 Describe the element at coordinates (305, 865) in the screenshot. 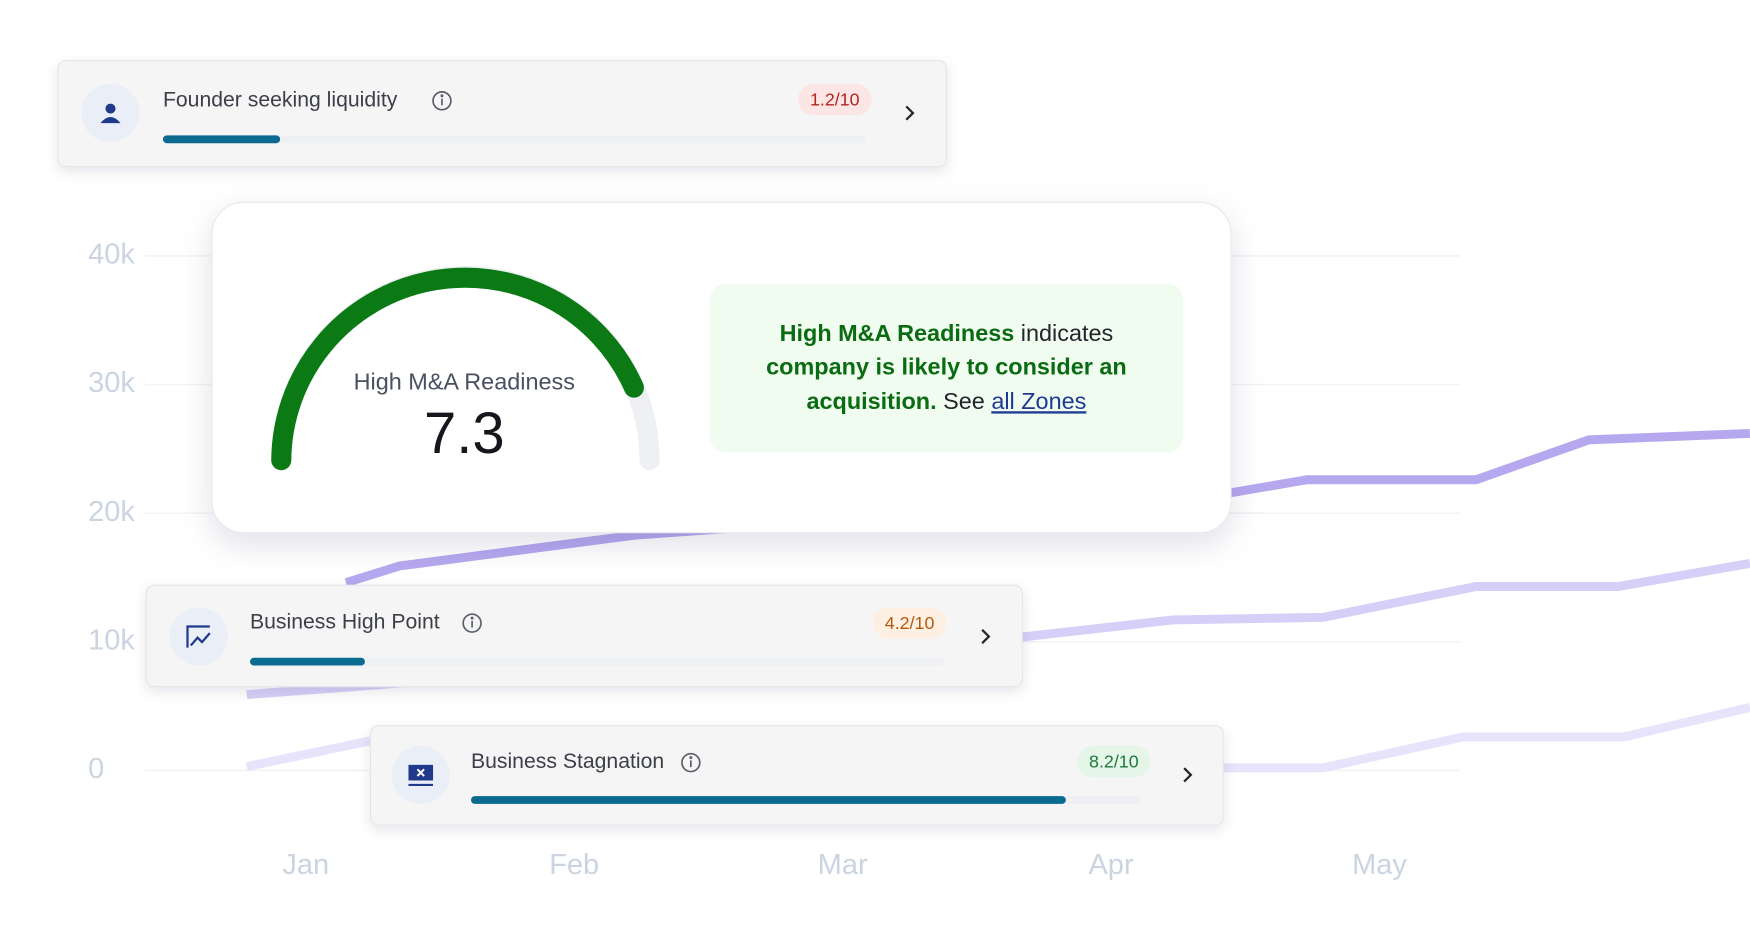

I see `x-tick-label: Jan` at that location.